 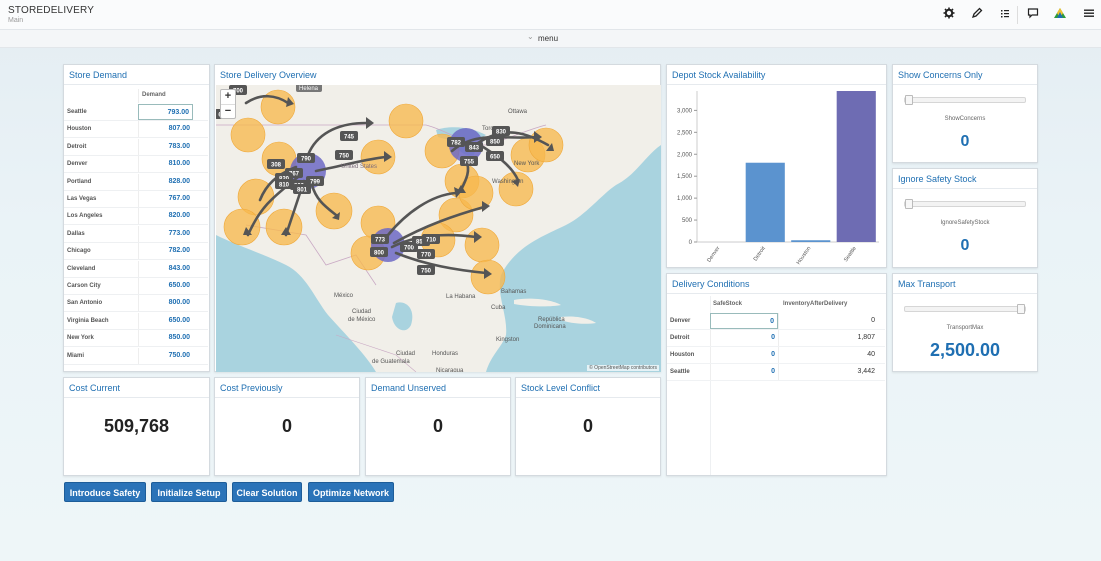 What do you see at coordinates (82, 199) in the screenshot?
I see `store-name: Las Vegas` at bounding box center [82, 199].